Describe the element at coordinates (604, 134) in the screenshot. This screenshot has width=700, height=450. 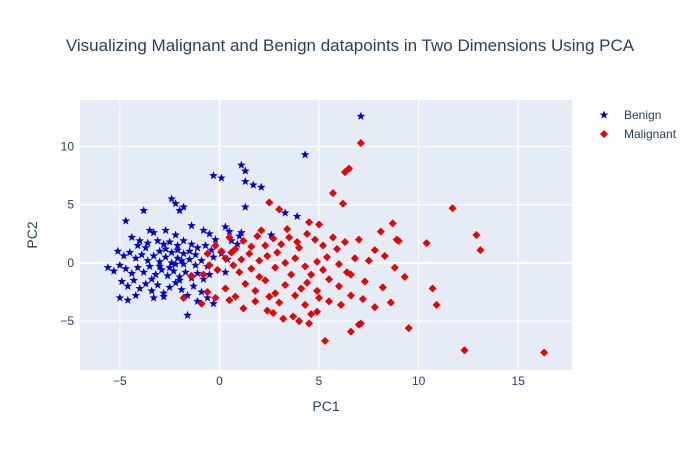
I see `legend-diamond-marker` at that location.